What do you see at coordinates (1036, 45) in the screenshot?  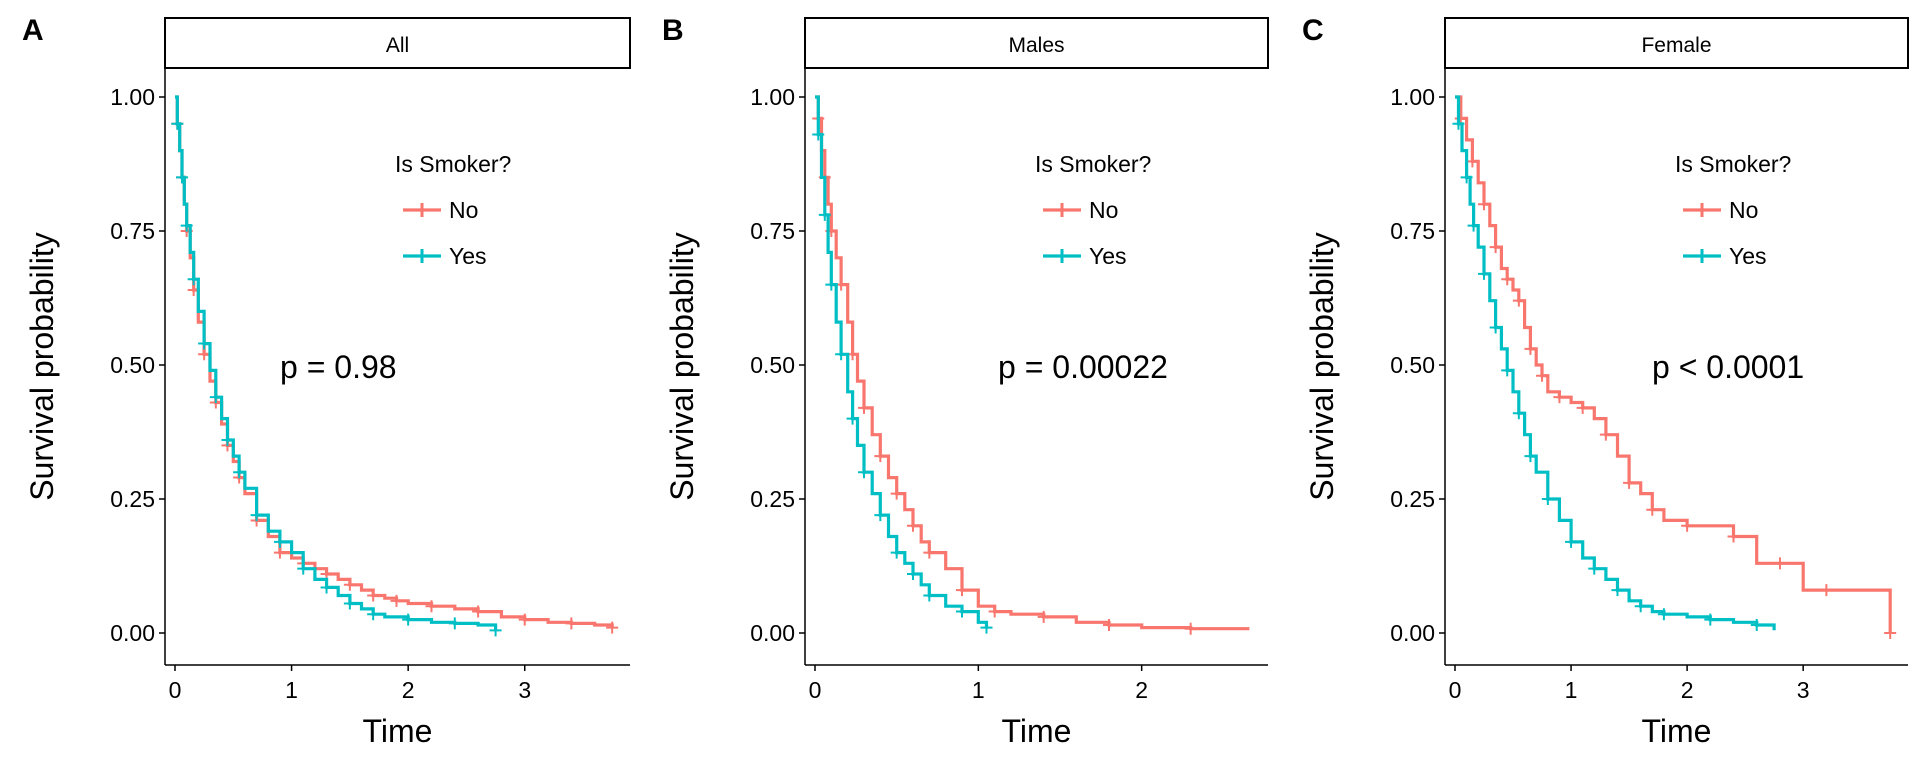 I see `strip-title: Males` at bounding box center [1036, 45].